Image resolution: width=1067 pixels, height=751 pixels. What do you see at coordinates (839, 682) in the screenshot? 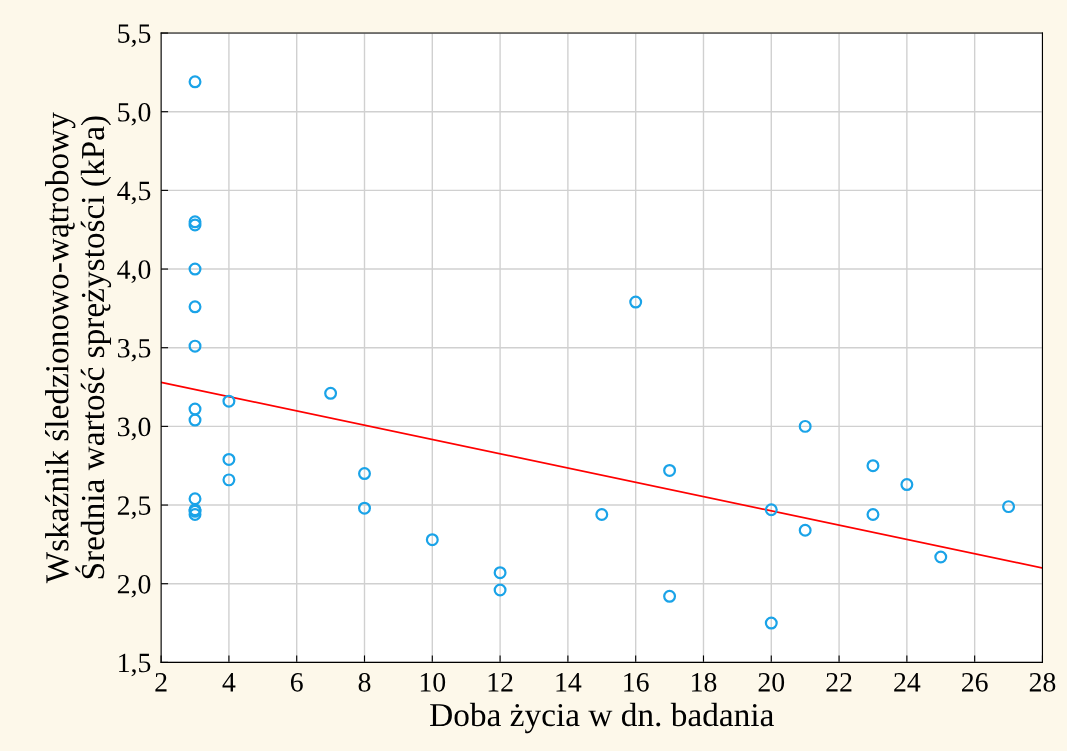
I see `x-tick-label: 22` at bounding box center [839, 682].